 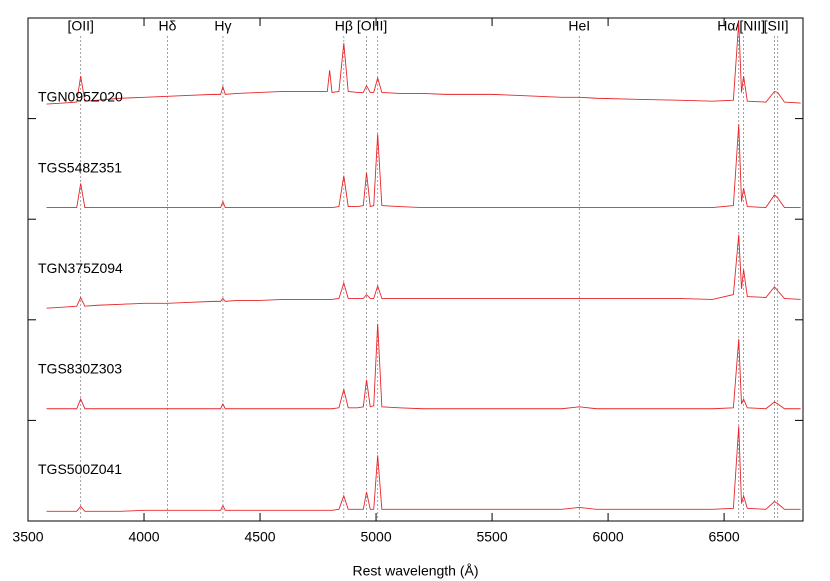 What do you see at coordinates (724, 537) in the screenshot?
I see `x-tick-label: 6500` at bounding box center [724, 537].